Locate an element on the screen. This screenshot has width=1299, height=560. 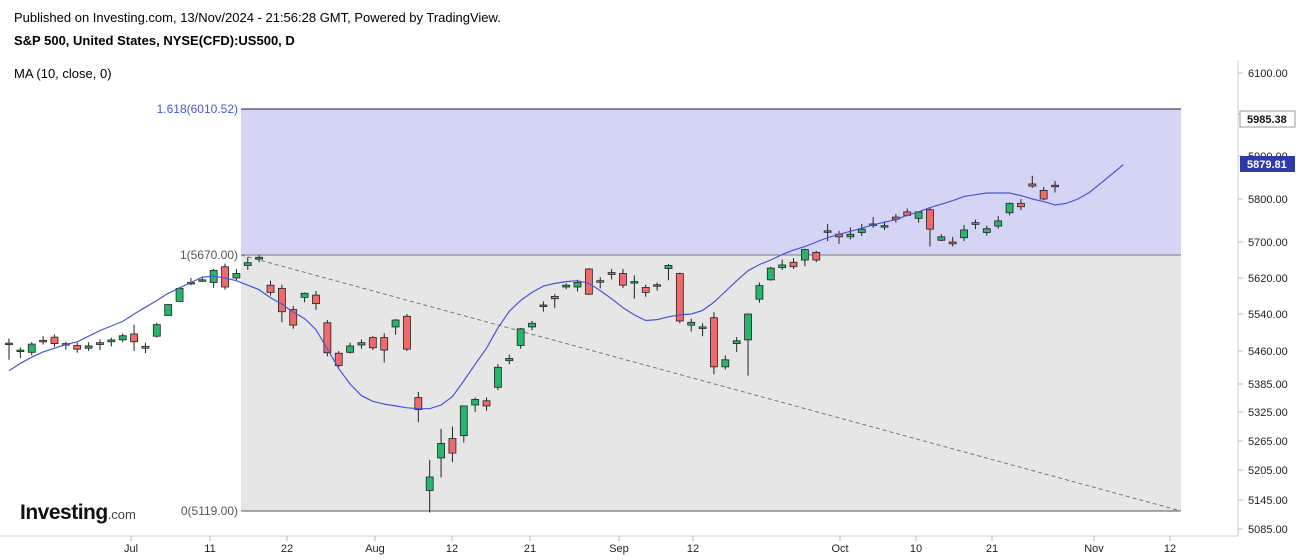
price-tick-label: 5085.00 is located at coordinates (1268, 530).